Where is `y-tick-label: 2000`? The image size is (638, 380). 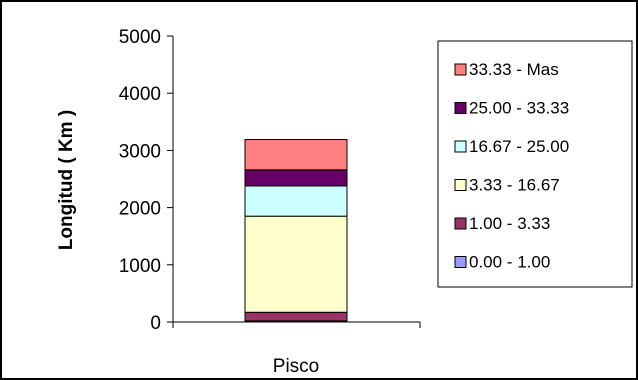
y-tick-label: 2000 is located at coordinates (140, 209).